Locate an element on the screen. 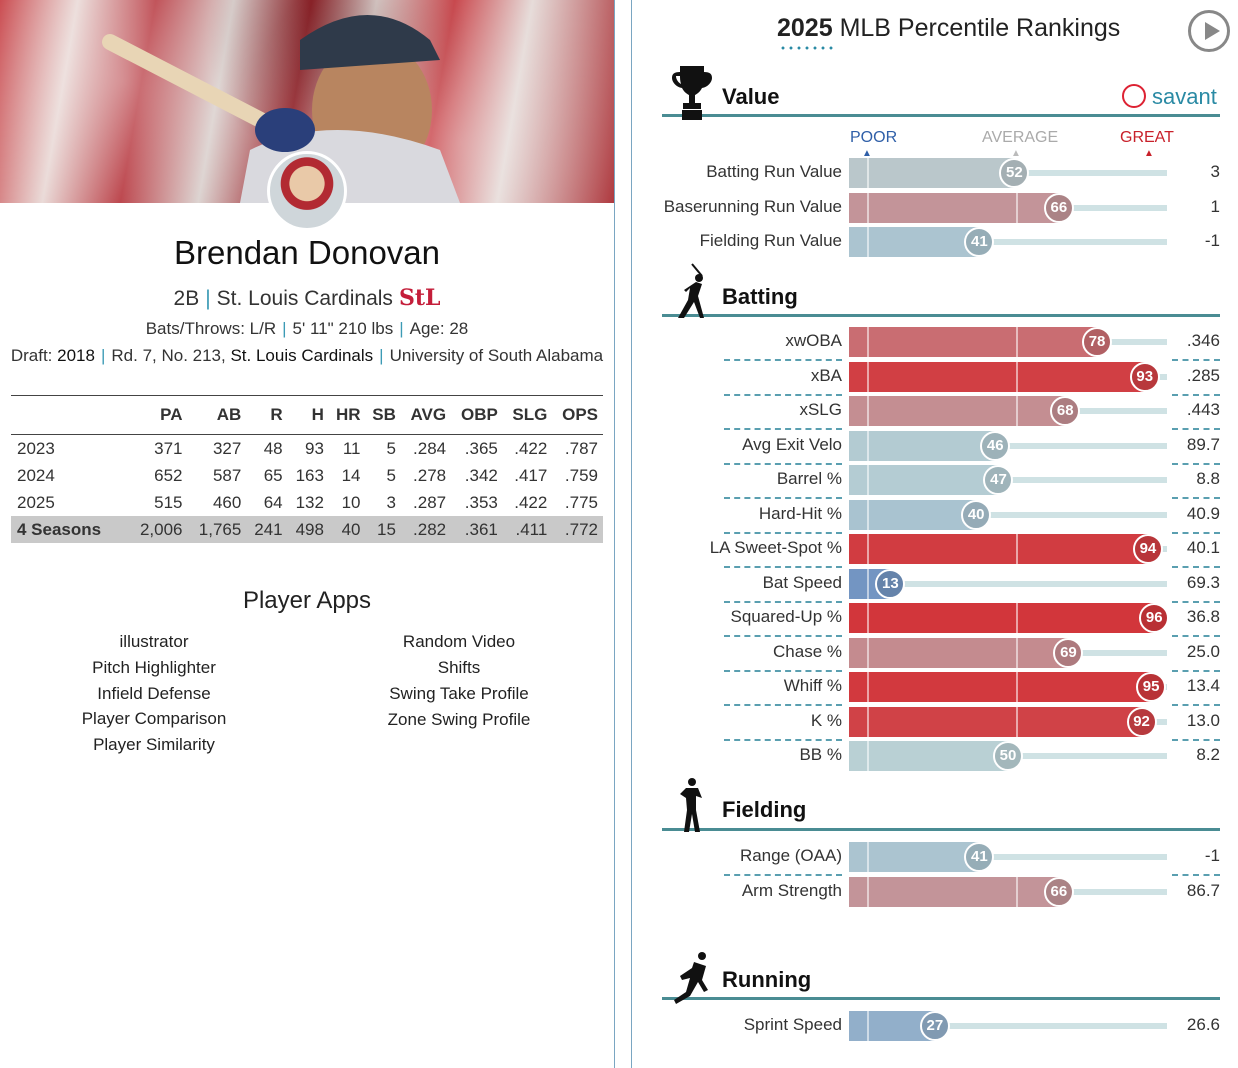  metric-label: Baserunning Run Value is located at coordinates (752, 206).